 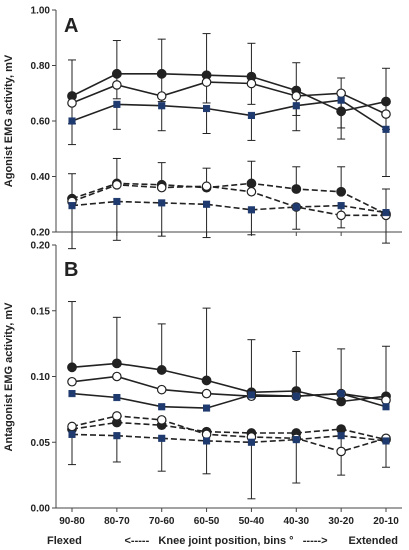 What do you see at coordinates (41, 122) in the screenshot?
I see `y-tick-label: 0.60` at bounding box center [41, 122].